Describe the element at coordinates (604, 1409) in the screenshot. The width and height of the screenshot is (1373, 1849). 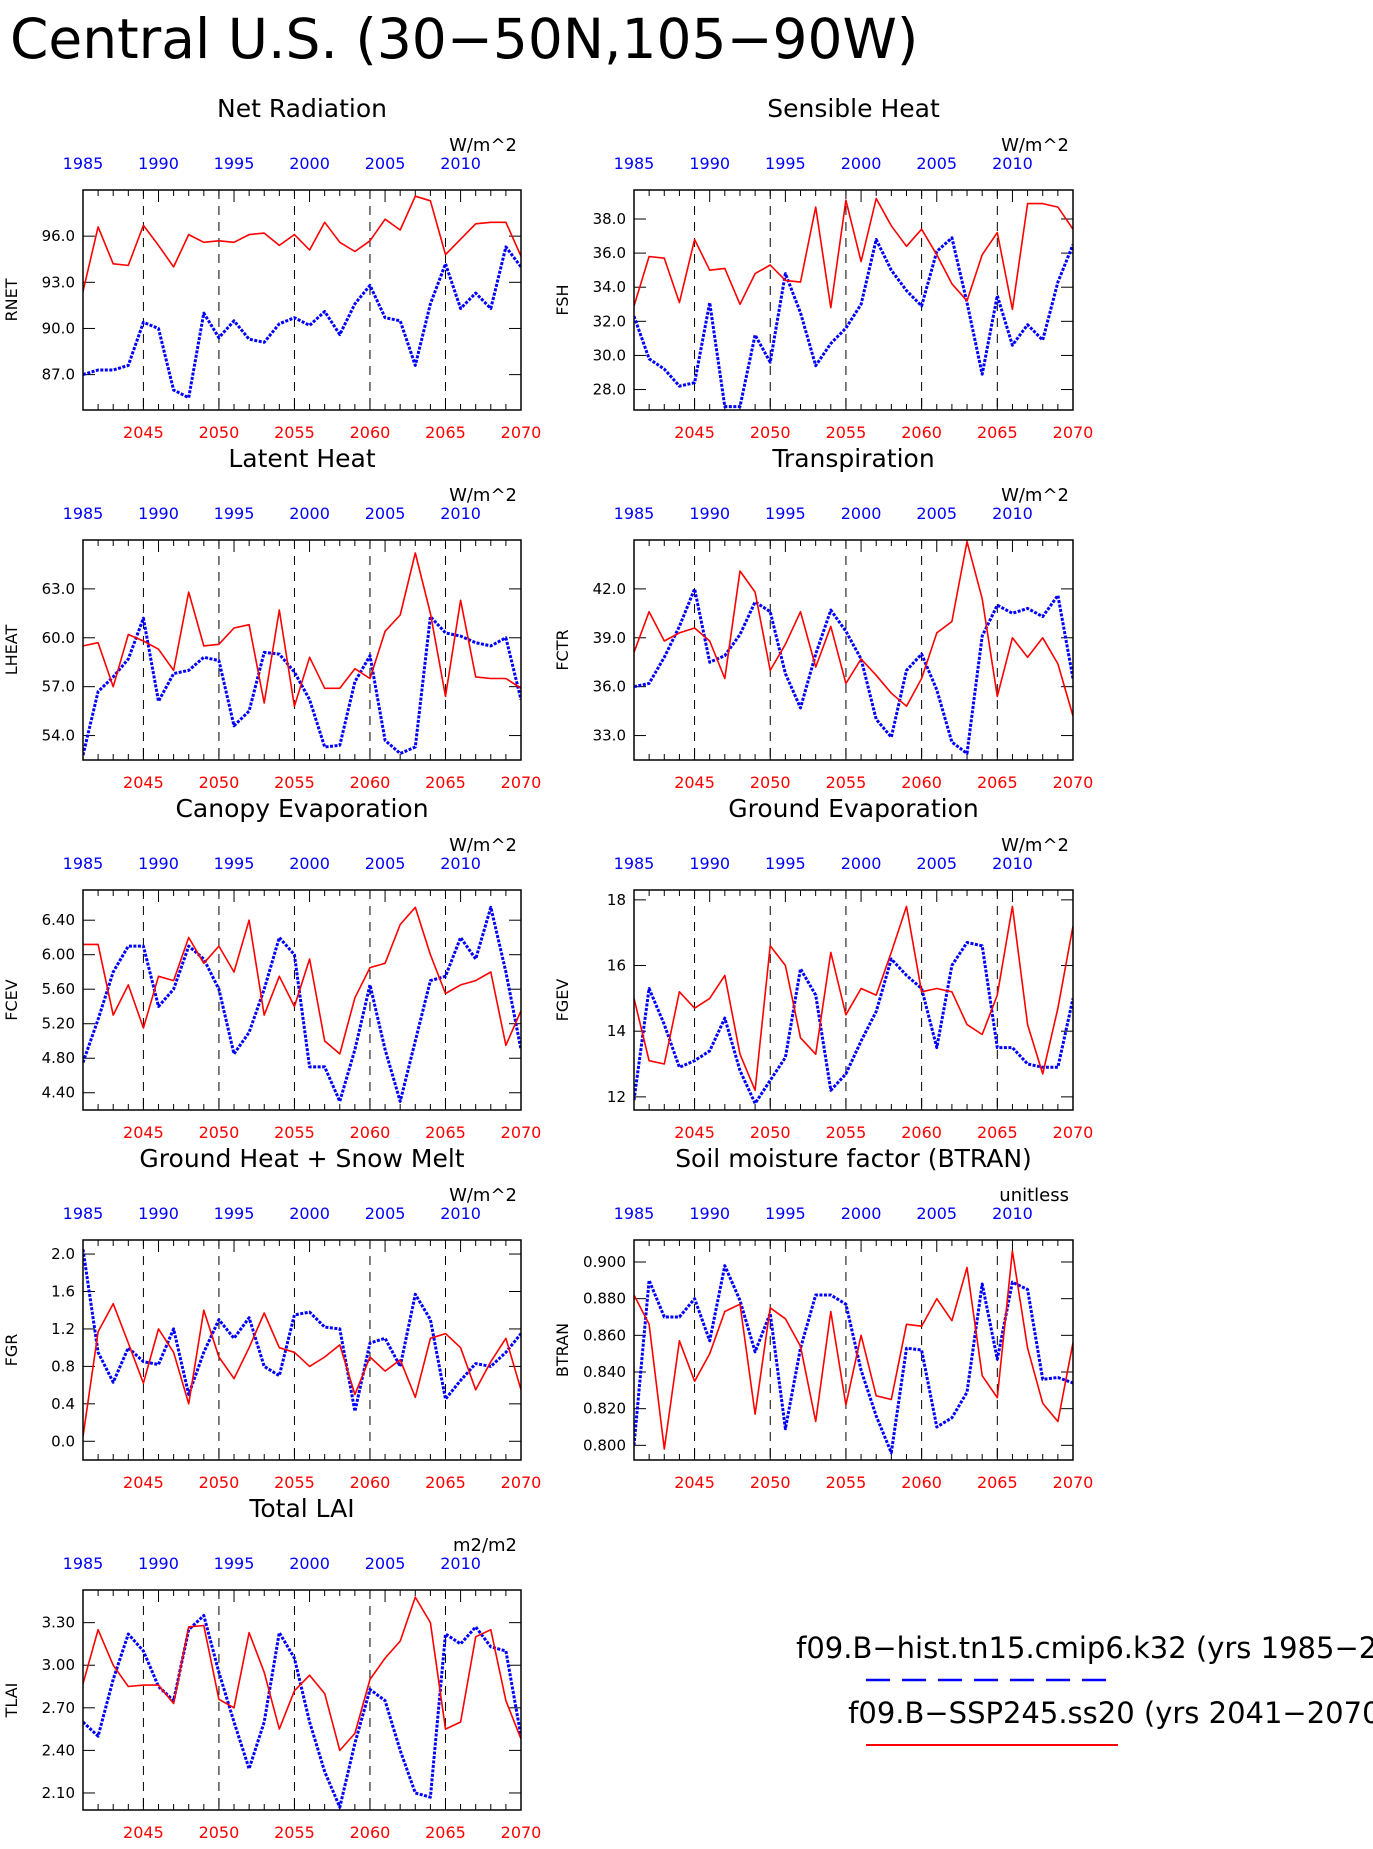
I see `y-tick-label: 0.820` at that location.